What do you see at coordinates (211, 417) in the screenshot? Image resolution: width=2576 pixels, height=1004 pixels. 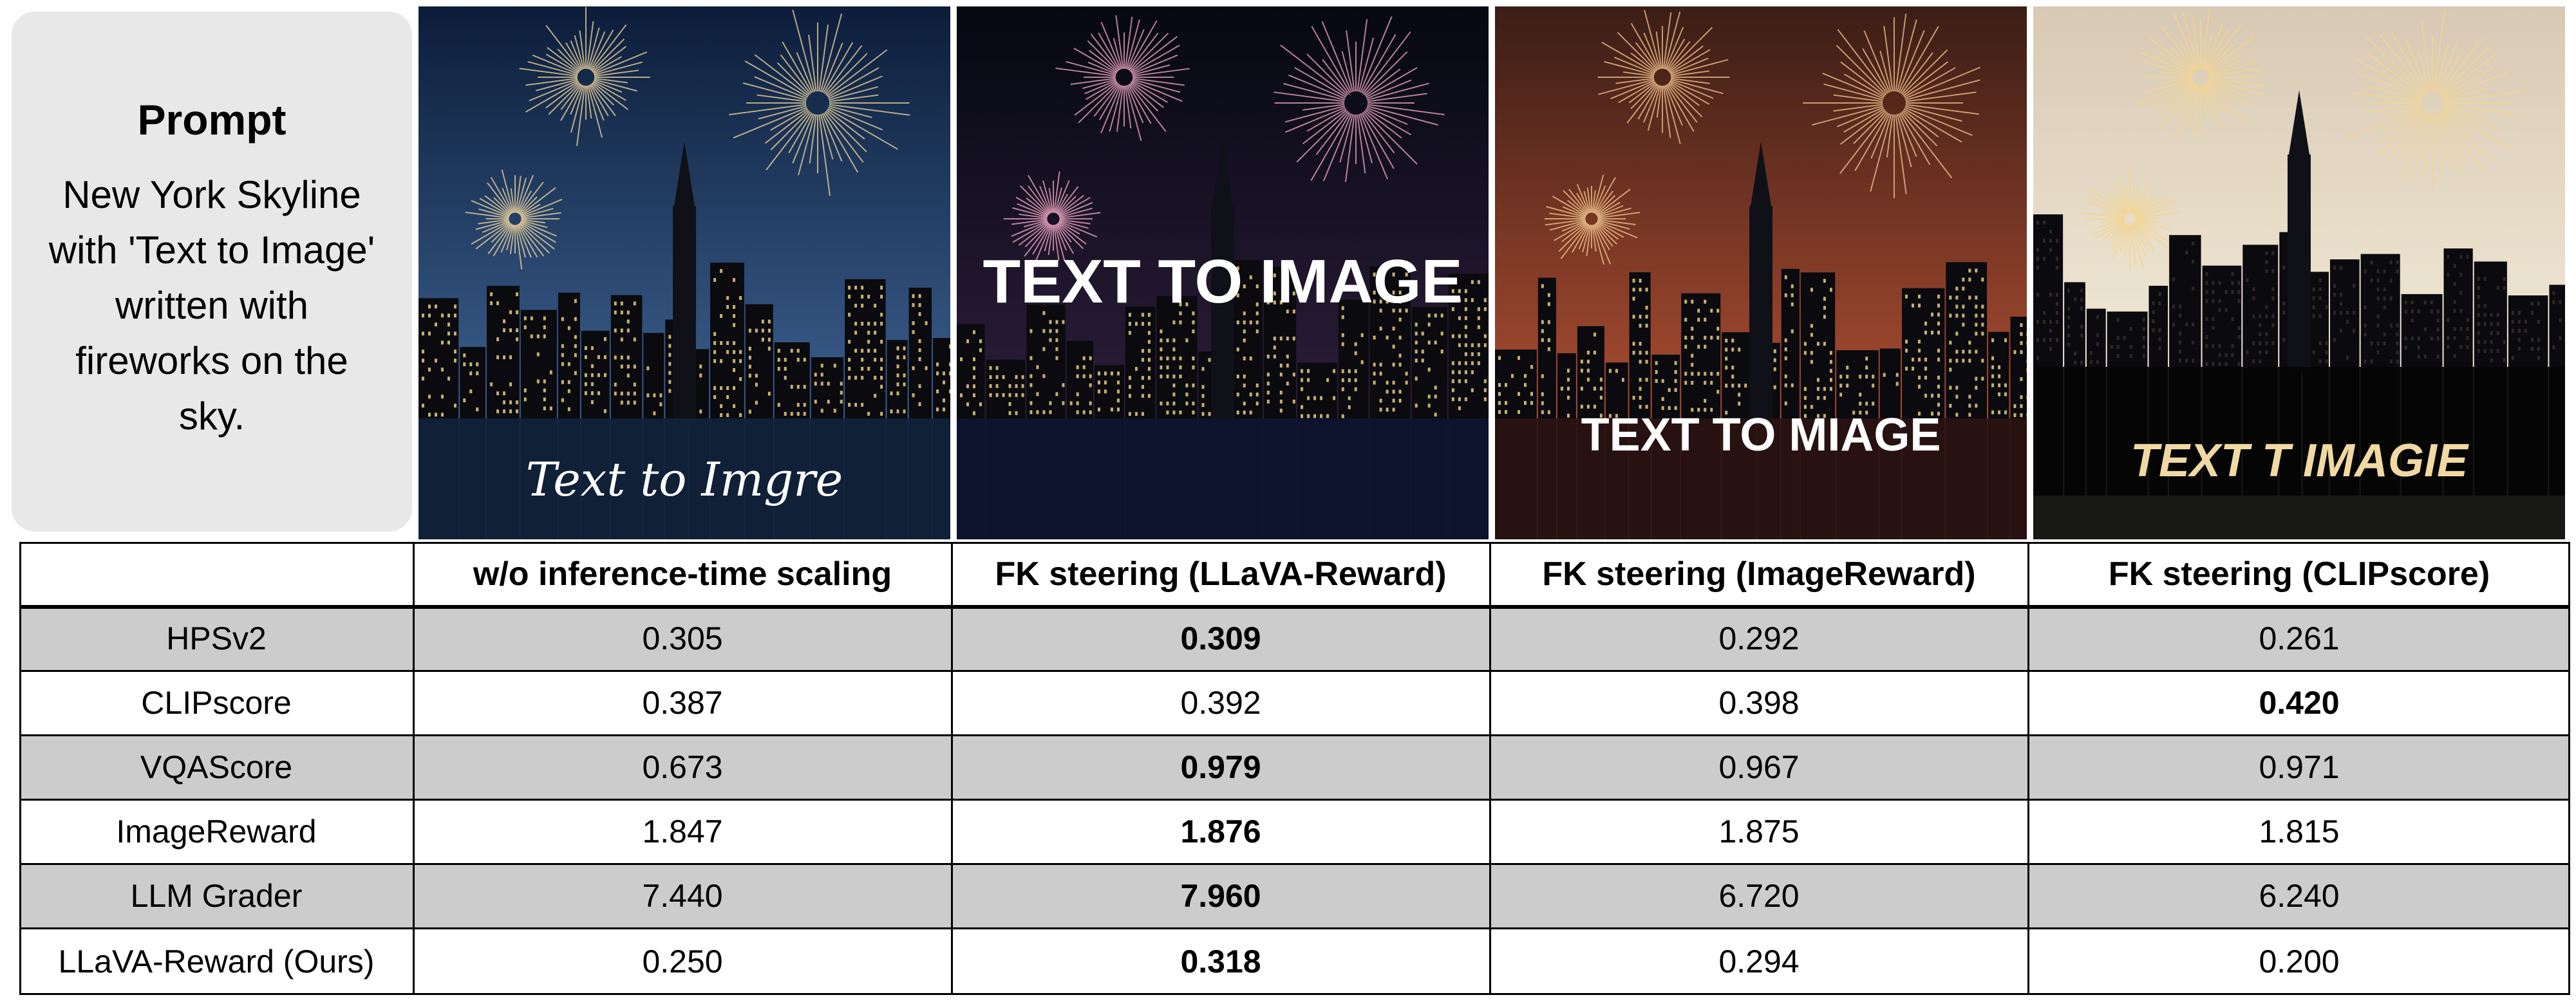 I see `prompt-line: sky.` at bounding box center [211, 417].